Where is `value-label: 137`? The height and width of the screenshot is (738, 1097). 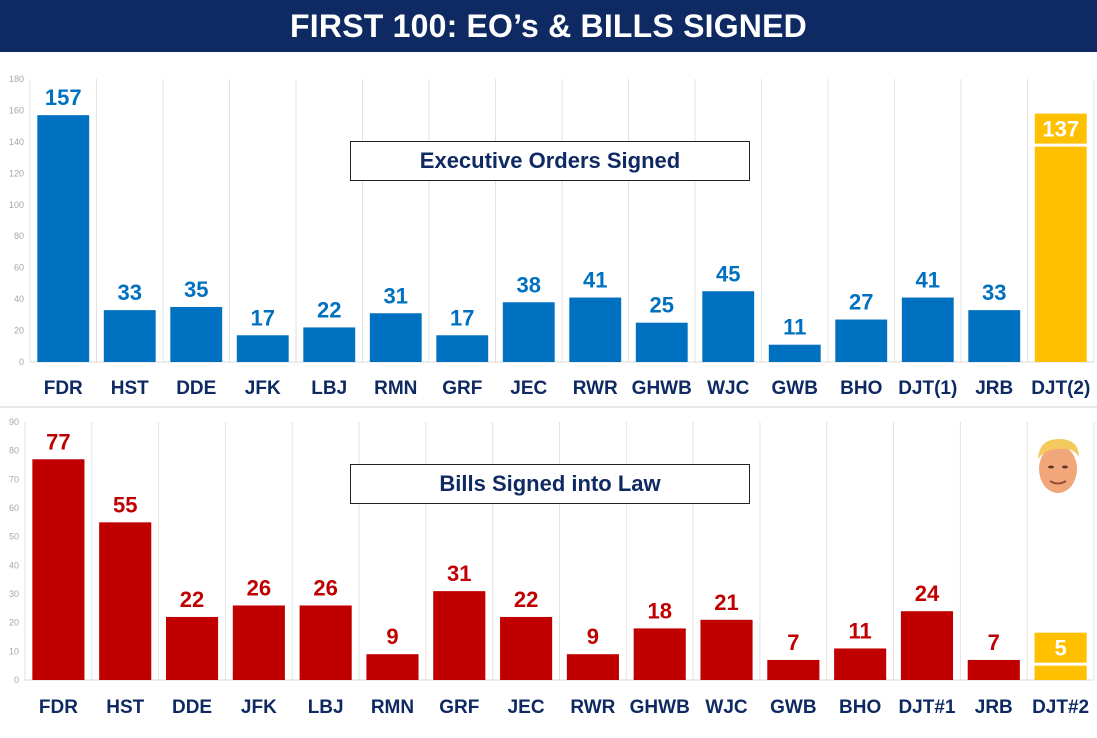
value-label: 137 is located at coordinates (1060, 129).